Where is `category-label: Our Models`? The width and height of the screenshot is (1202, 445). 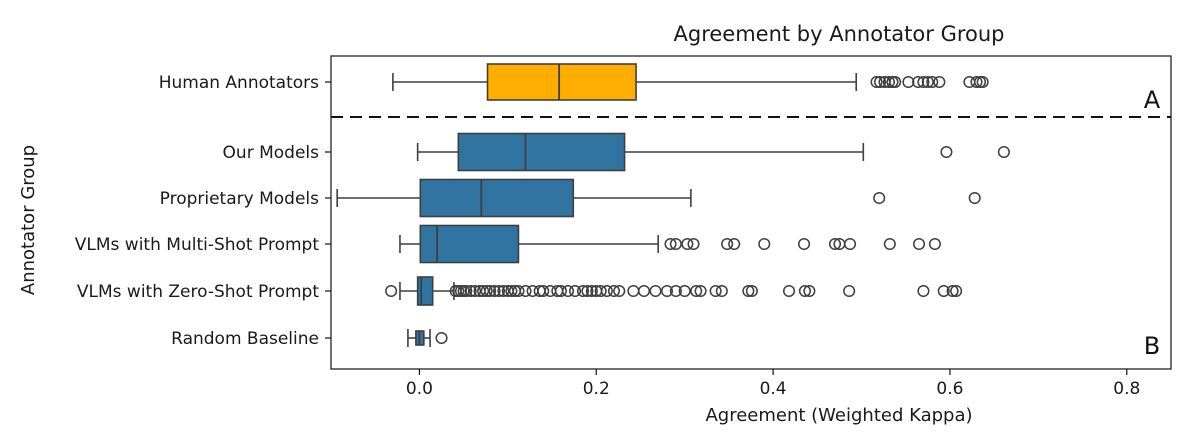
category-label: Our Models is located at coordinates (271, 153).